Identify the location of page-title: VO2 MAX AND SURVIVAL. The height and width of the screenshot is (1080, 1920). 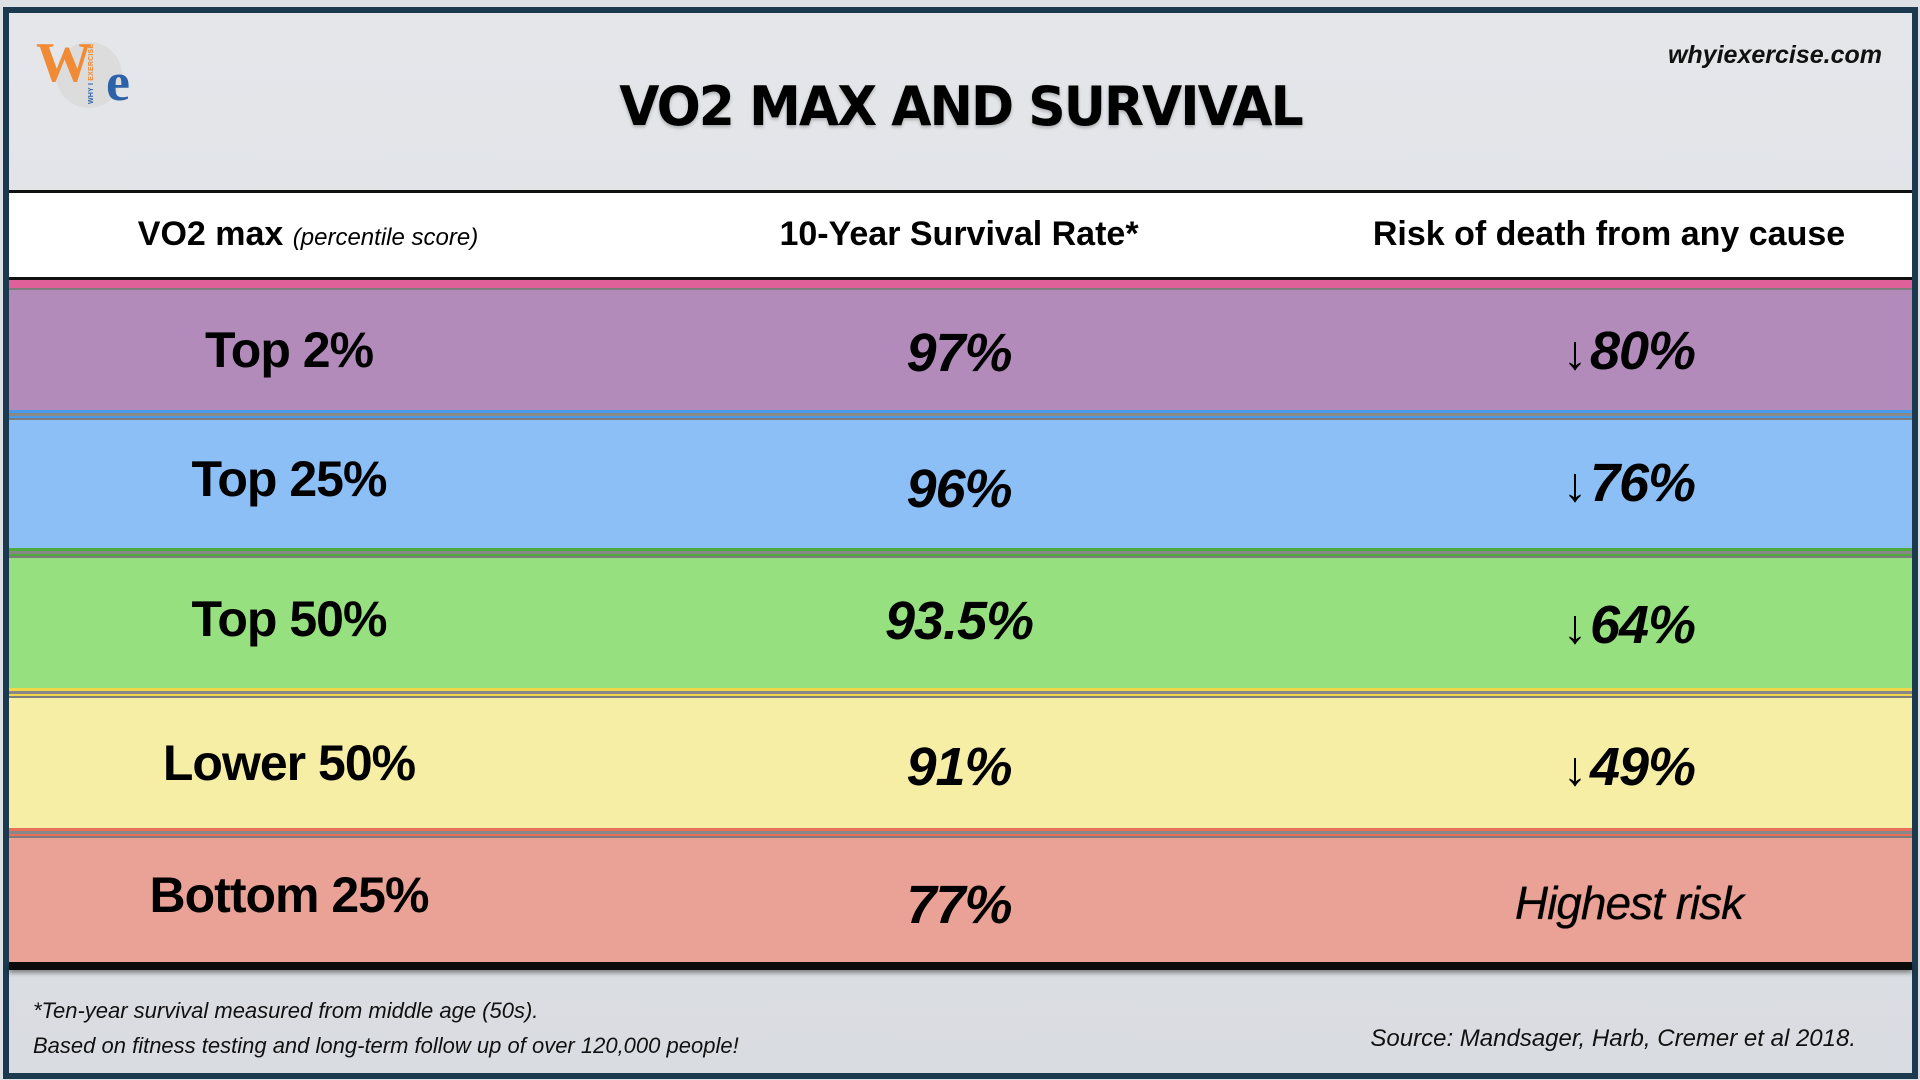
(961, 107).